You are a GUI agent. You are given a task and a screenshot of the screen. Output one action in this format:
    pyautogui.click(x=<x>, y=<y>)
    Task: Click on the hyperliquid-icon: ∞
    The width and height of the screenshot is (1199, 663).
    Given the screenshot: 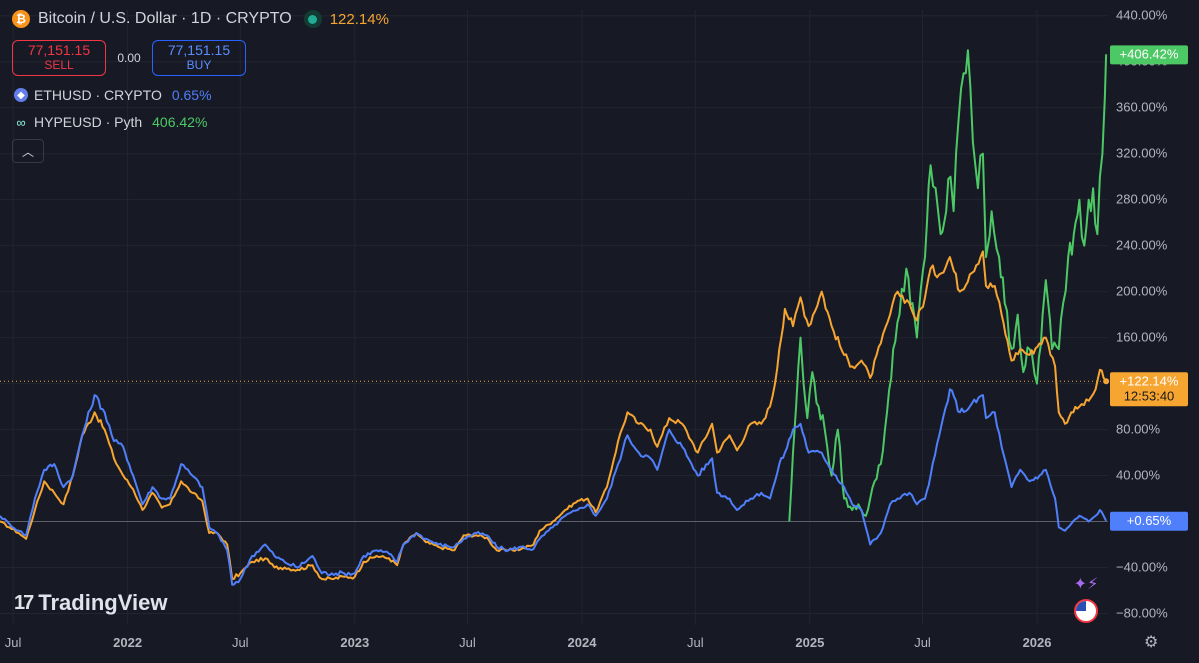 What is the action you would take?
    pyautogui.click(x=21, y=122)
    